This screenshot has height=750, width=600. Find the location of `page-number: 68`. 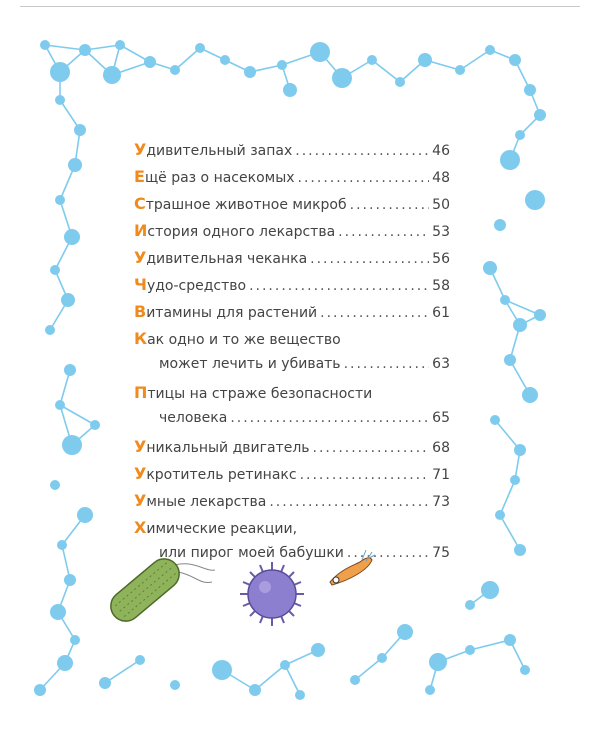

page-number: 68 is located at coordinates (441, 448).